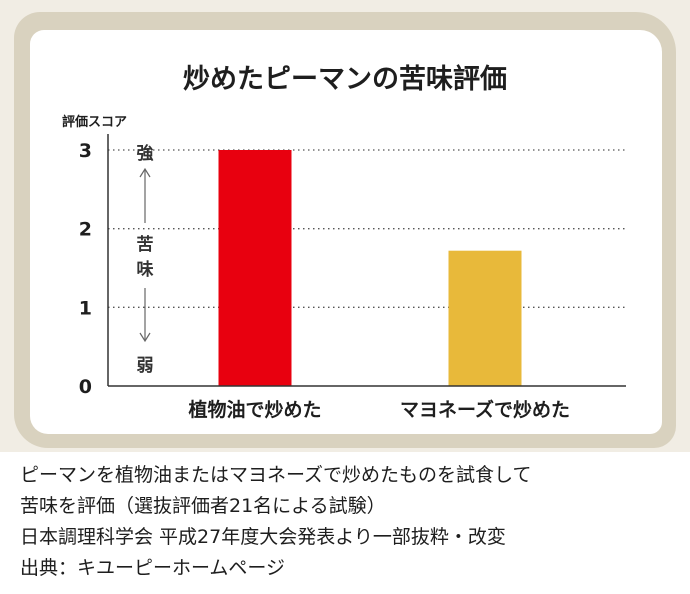 Image resolution: width=690 pixels, height=594 pixels. What do you see at coordinates (485, 409) in the screenshot?
I see `x-category-label: マヨネーズで炒めた` at bounding box center [485, 409].